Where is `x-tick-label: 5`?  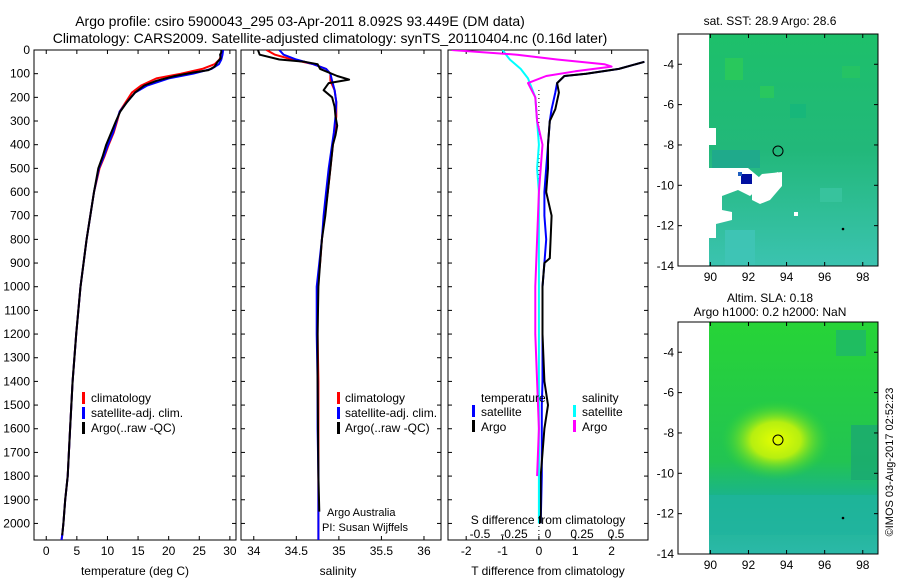
x-tick-label: 5 is located at coordinates (77, 551).